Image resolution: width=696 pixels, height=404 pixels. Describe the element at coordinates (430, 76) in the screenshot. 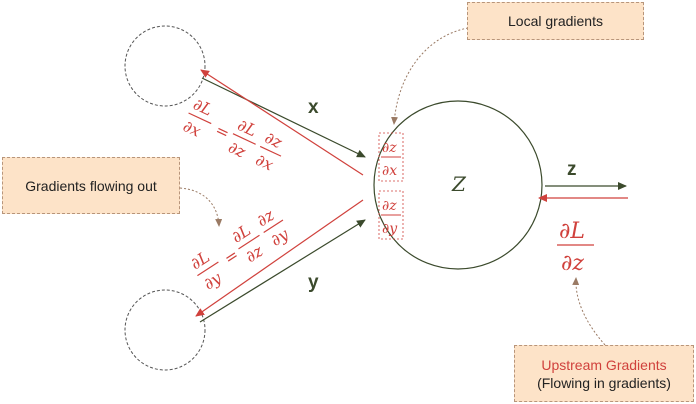

I see `pointer-local-gradients` at that location.